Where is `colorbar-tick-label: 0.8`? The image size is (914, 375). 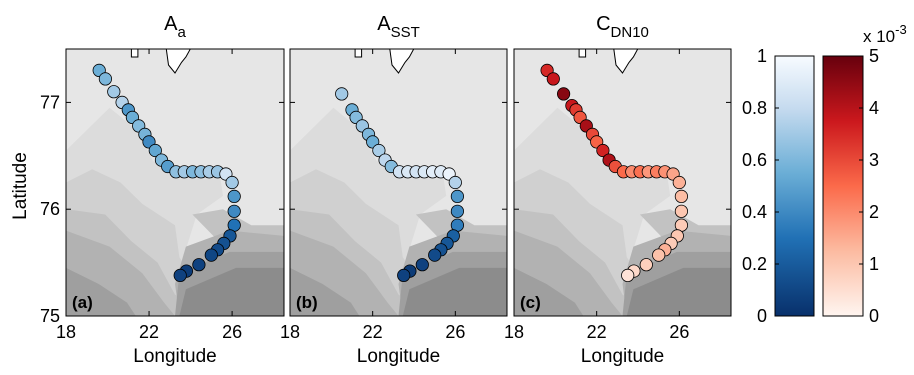
colorbar-tick-label: 0.8 is located at coordinates (754, 108).